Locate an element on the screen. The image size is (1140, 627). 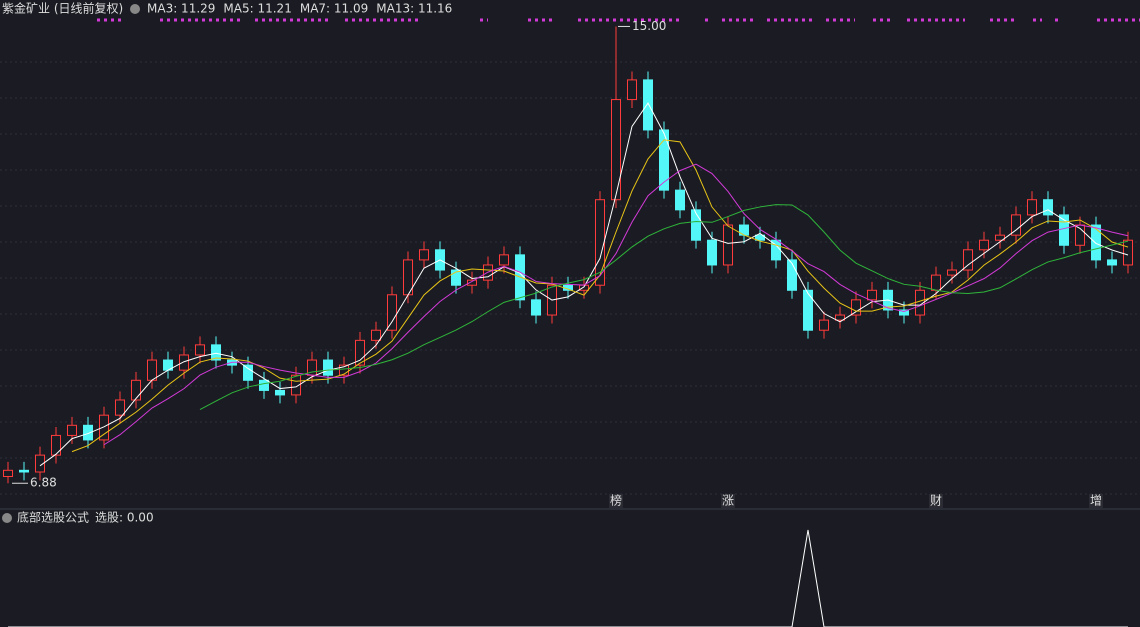
event-label: 涨 is located at coordinates (728, 500).